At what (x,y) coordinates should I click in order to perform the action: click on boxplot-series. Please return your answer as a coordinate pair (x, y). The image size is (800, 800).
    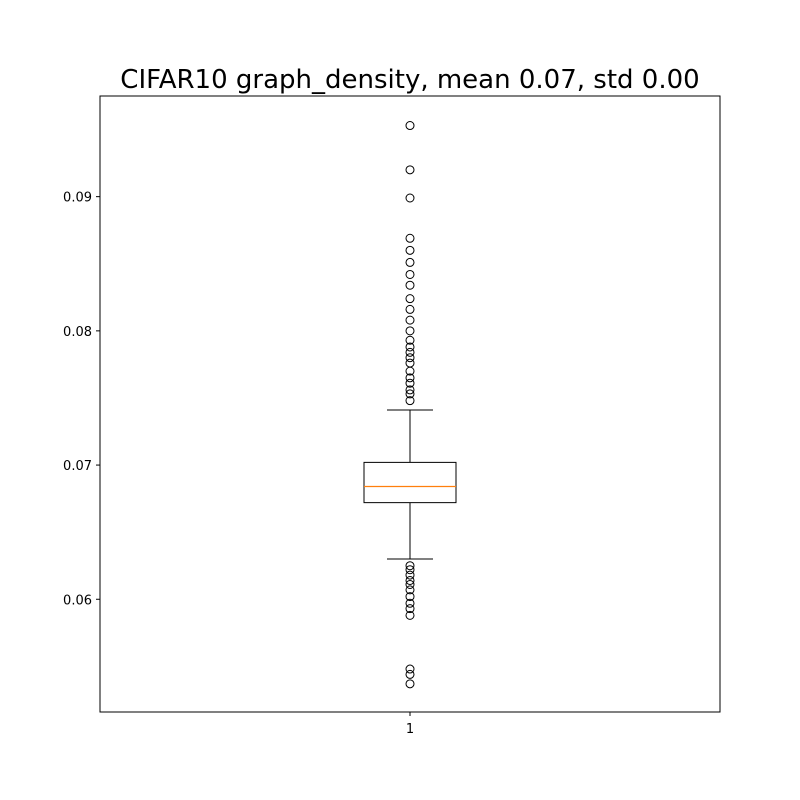
    Looking at the image, I should click on (410, 405).